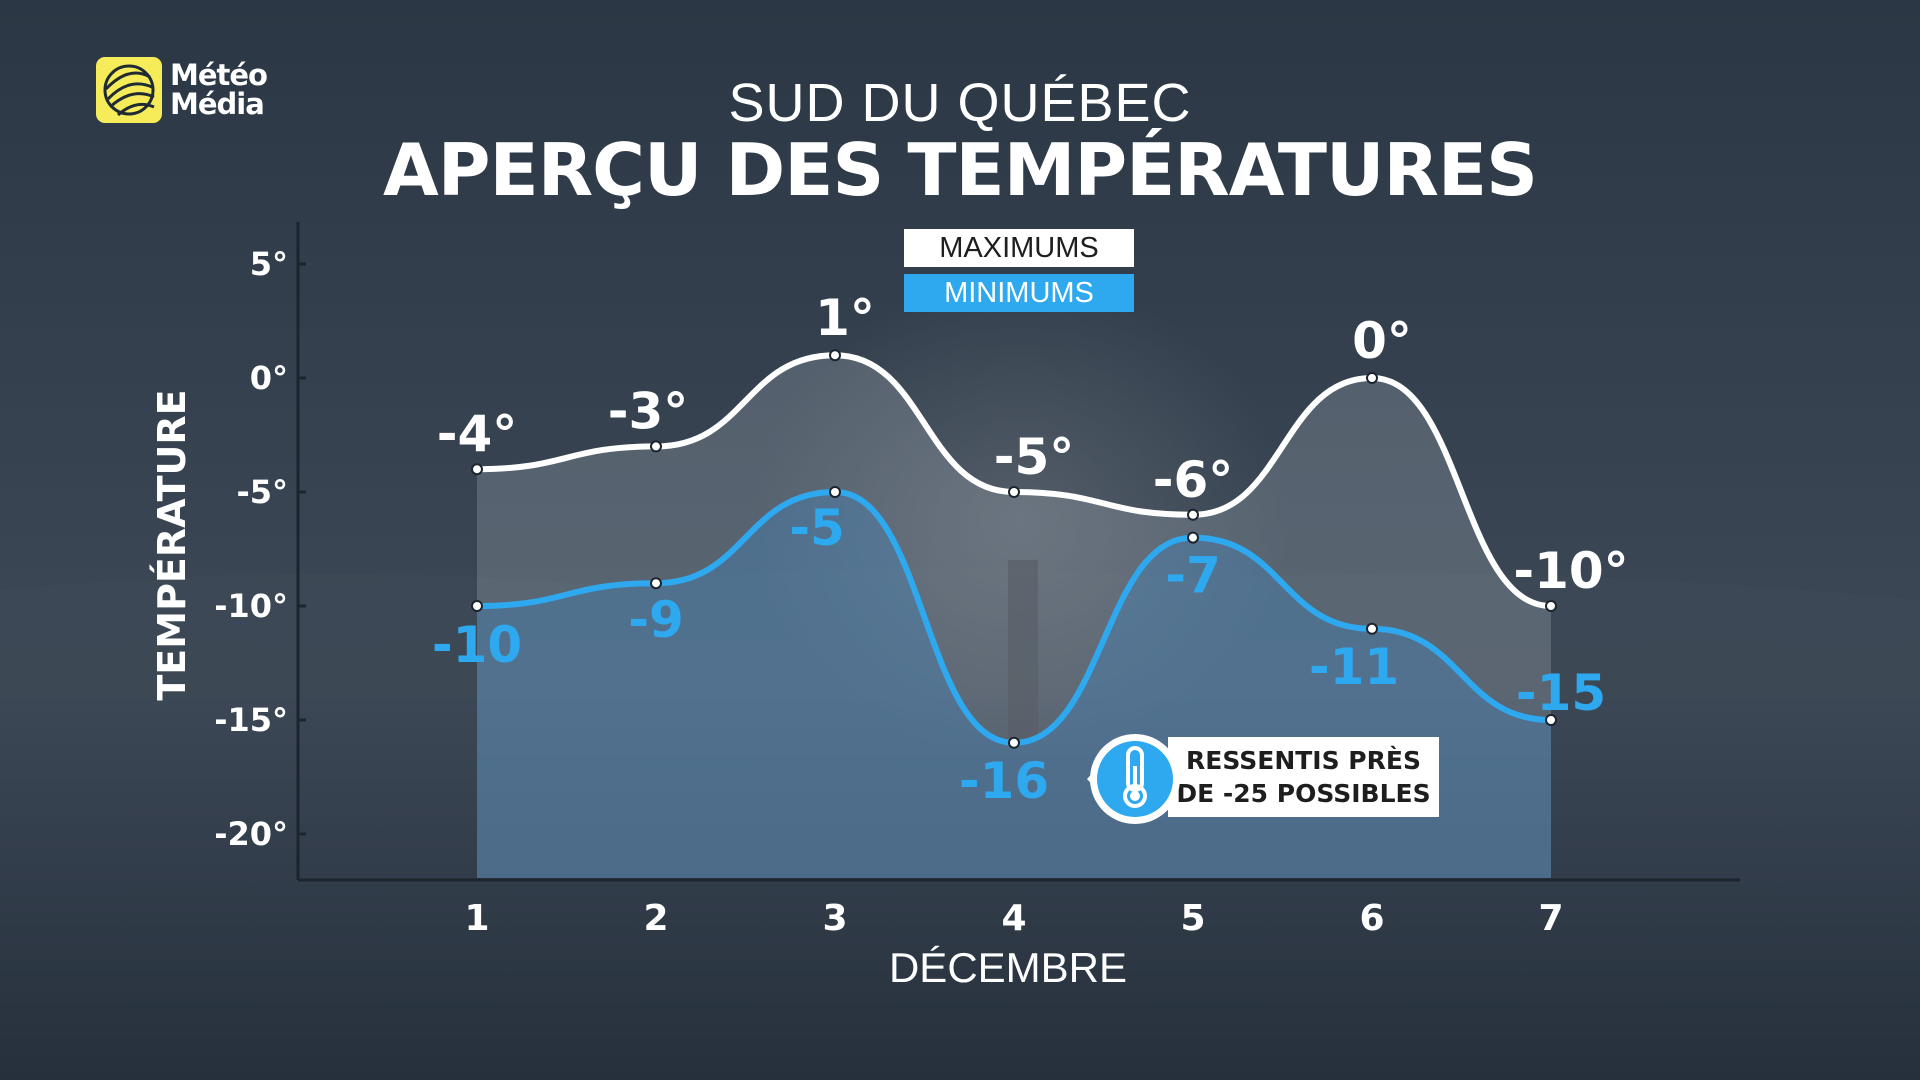  What do you see at coordinates (845, 318) in the screenshot?
I see `max-value-label: 1°` at bounding box center [845, 318].